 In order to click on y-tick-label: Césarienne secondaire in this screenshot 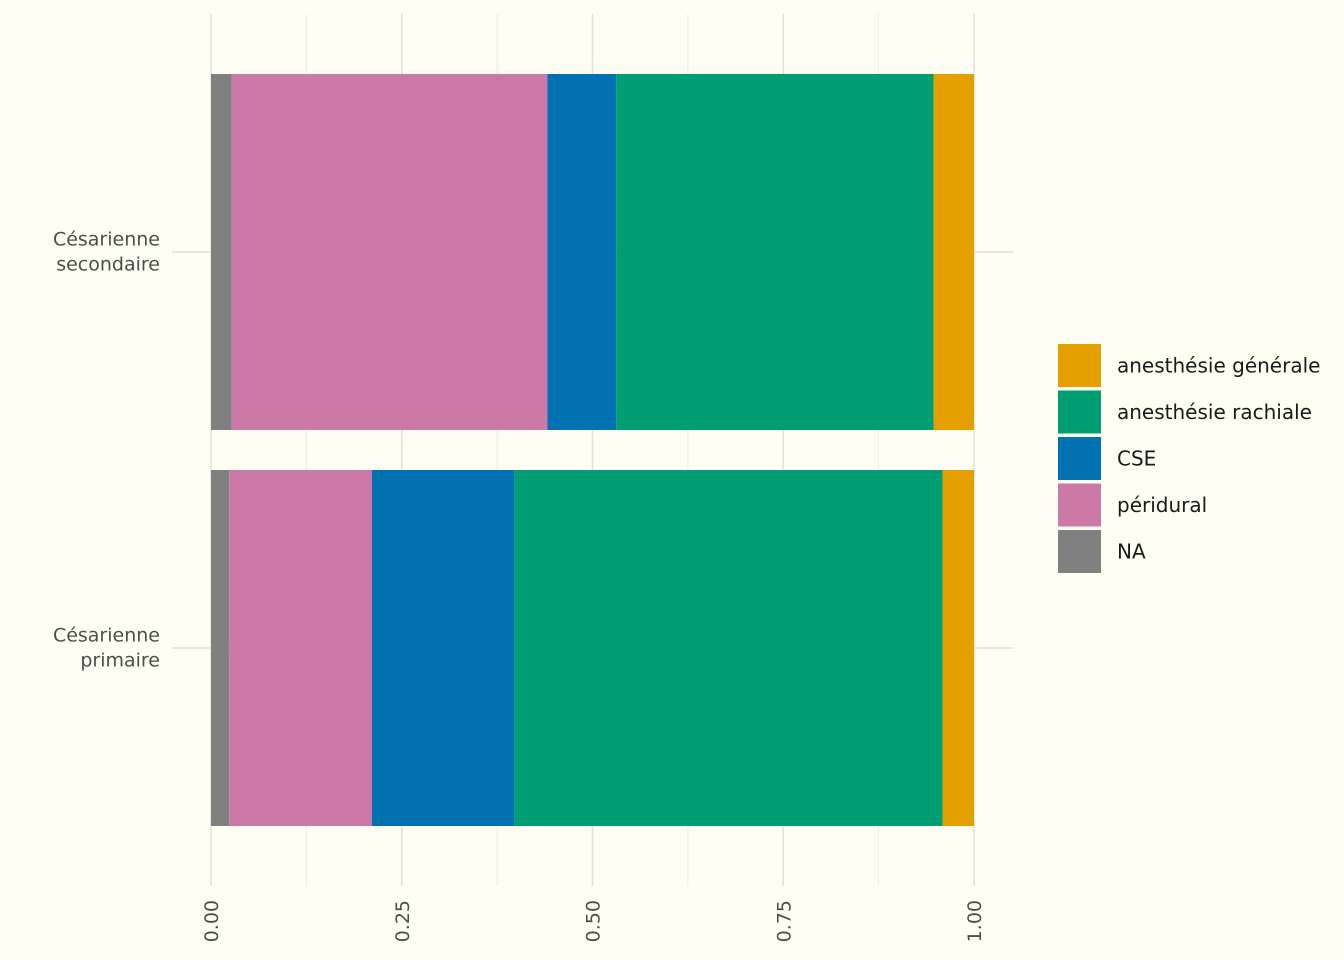, I will do `click(106, 252)`.